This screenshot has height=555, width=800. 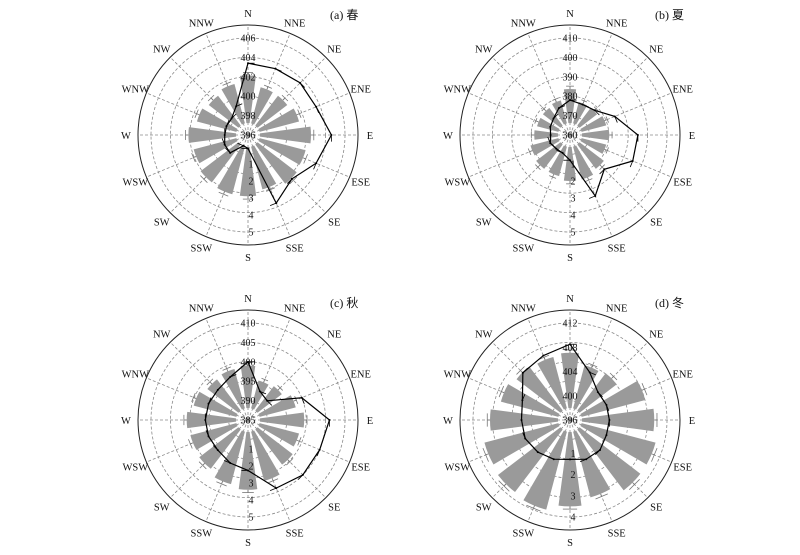 What do you see at coordinates (683, 89) in the screenshot?
I see `direction-label-ENE: ENE` at bounding box center [683, 89].